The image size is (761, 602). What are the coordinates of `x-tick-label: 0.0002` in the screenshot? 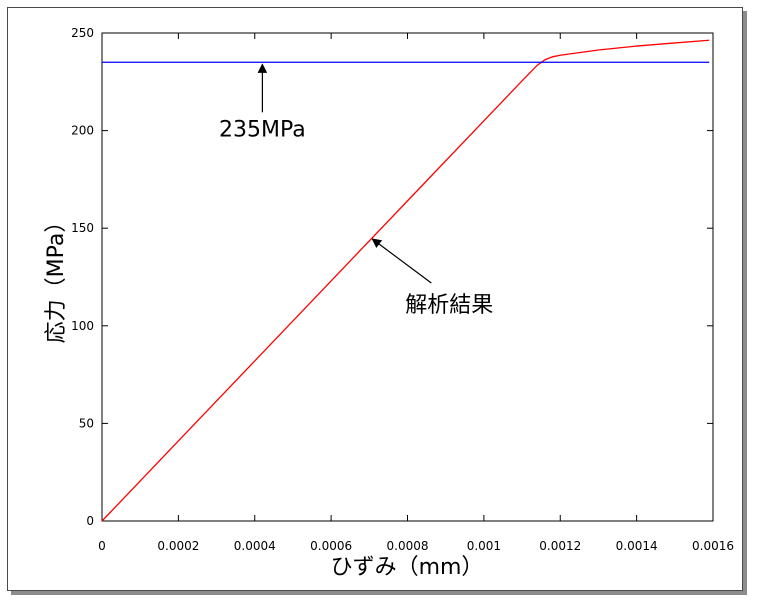 It's located at (178, 546).